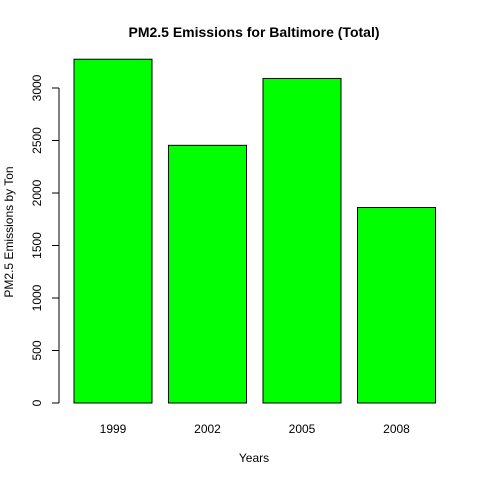 The image size is (480, 480). Describe the element at coordinates (37, 402) in the screenshot. I see `y-tick-label: 0` at that location.